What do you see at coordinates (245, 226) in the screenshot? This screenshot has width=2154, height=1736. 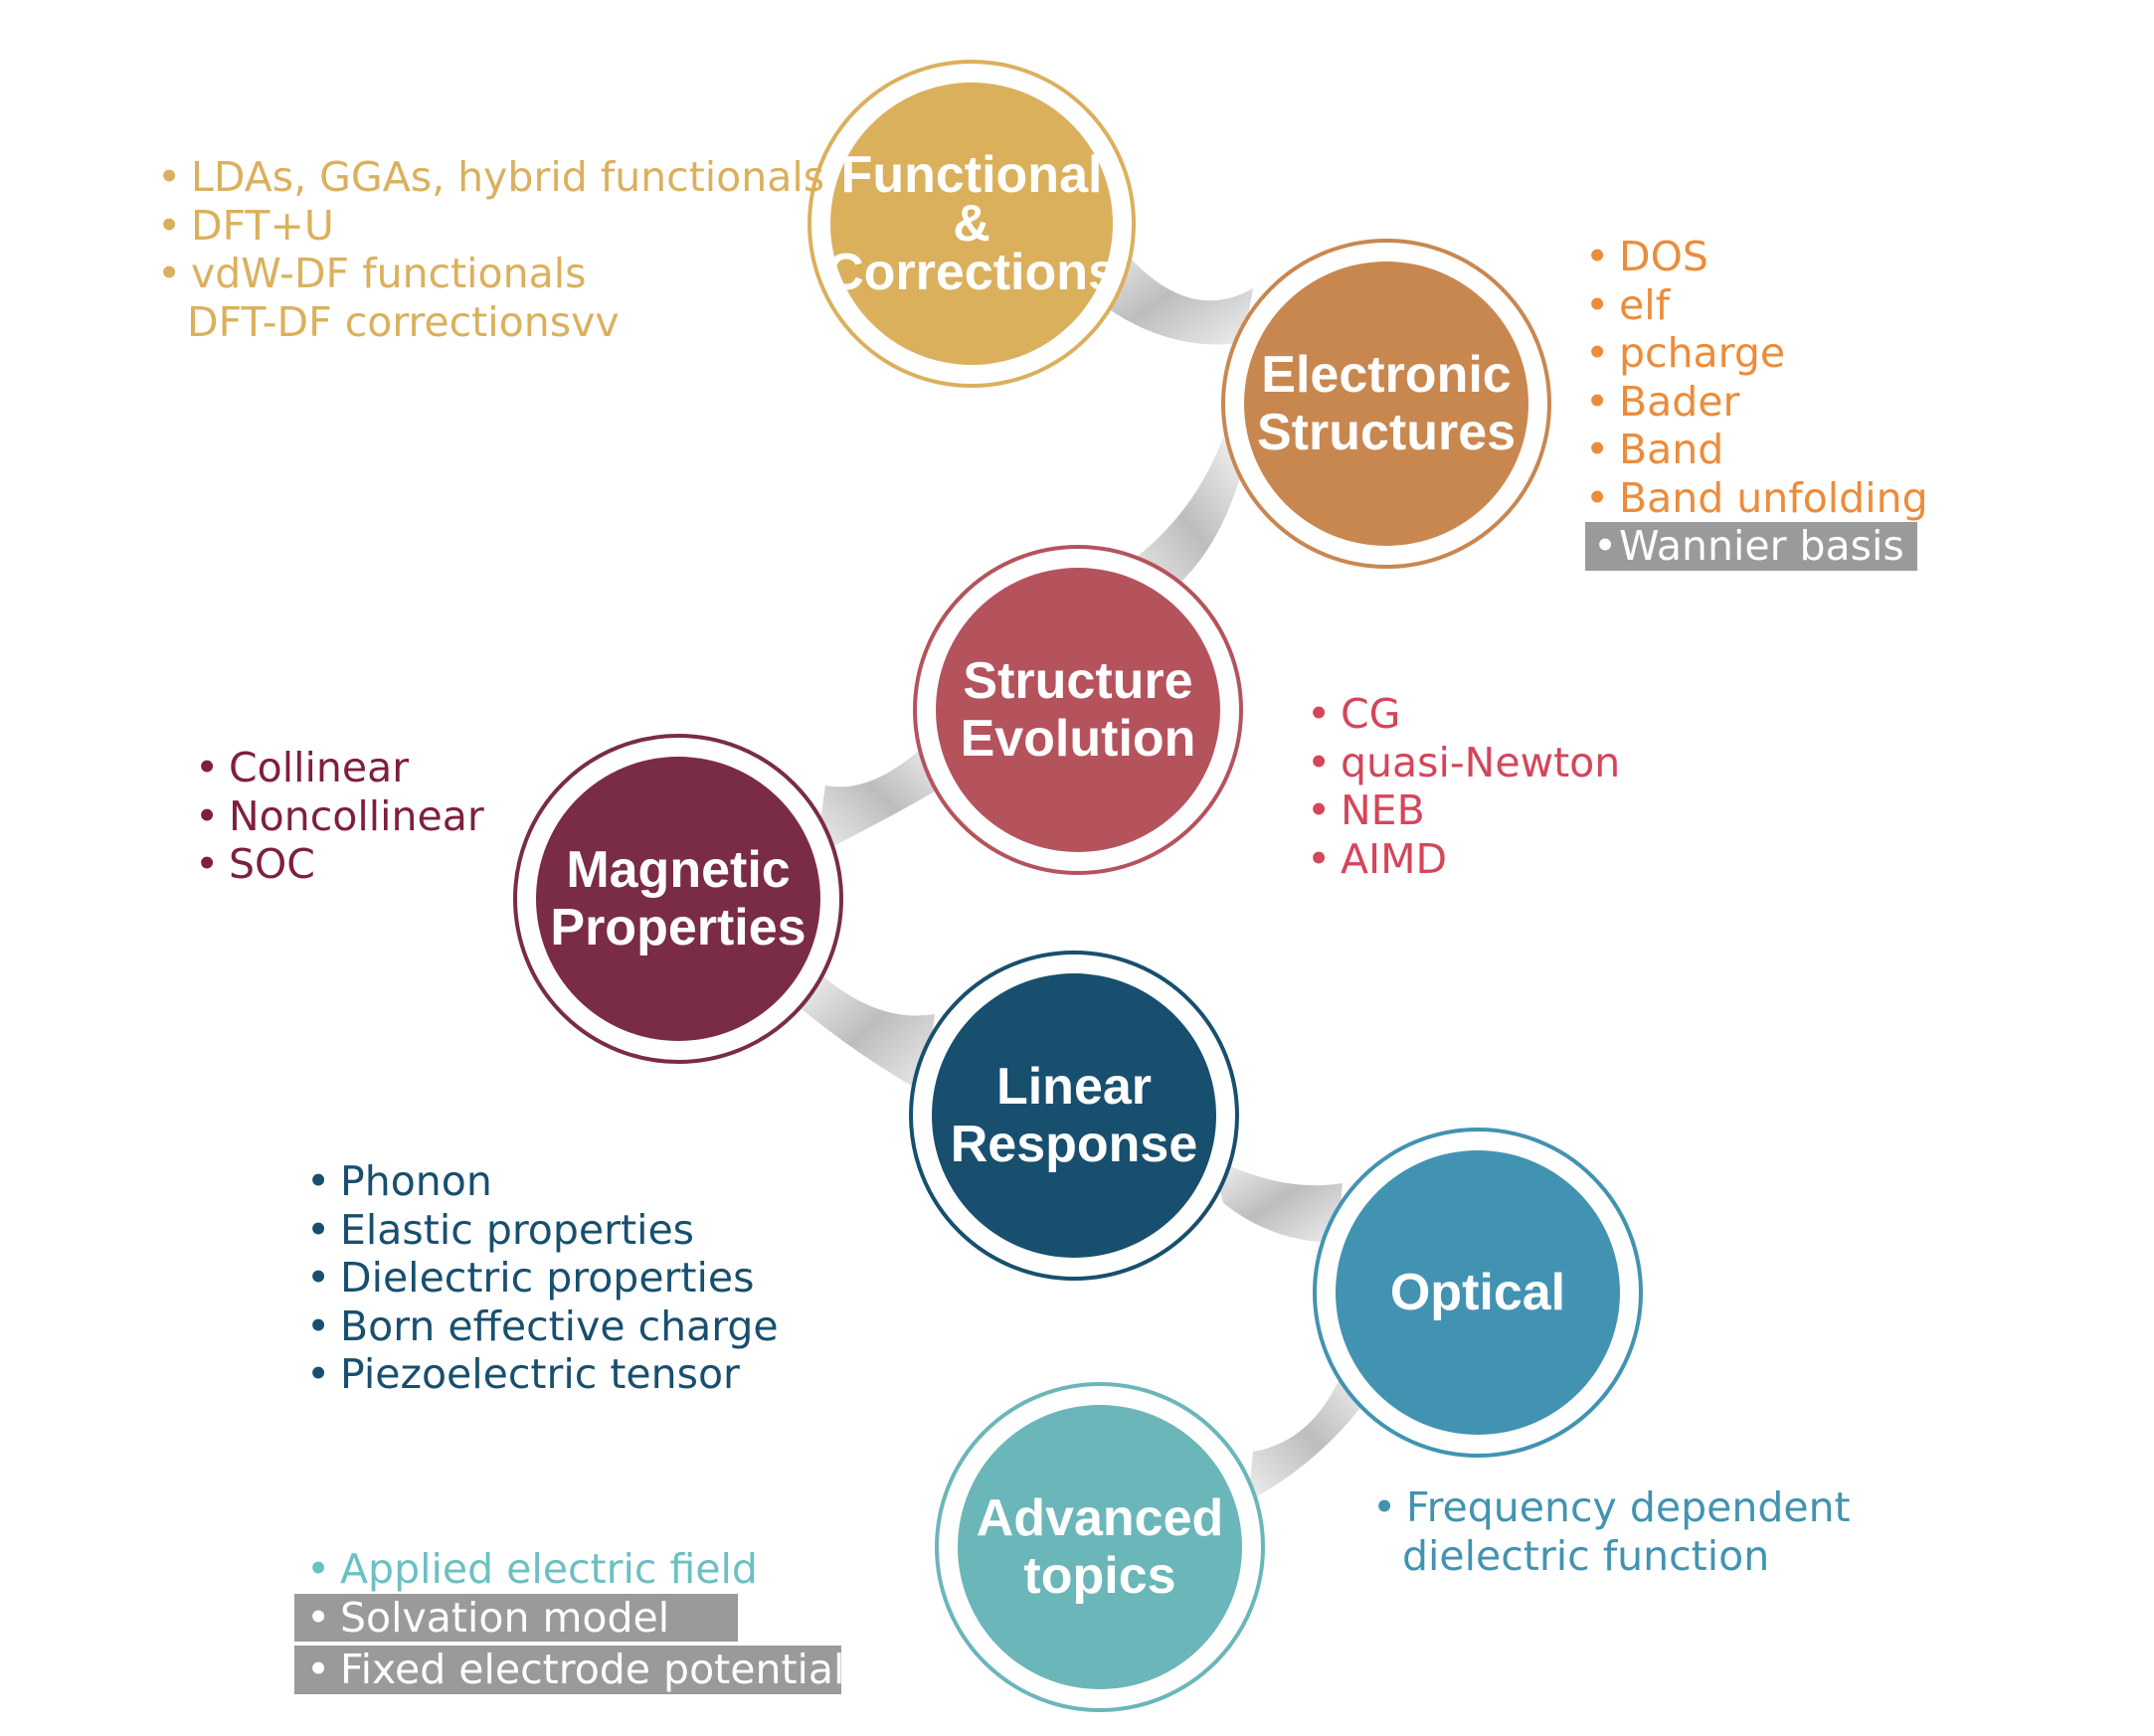 I see `list-item: • DFT+U` at bounding box center [245, 226].